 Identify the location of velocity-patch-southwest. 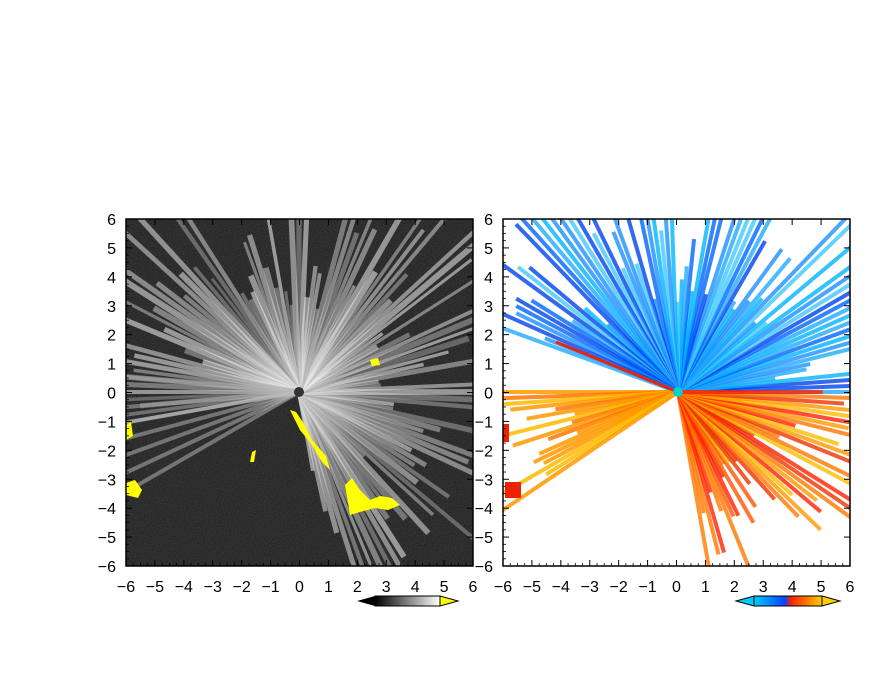
(513, 490).